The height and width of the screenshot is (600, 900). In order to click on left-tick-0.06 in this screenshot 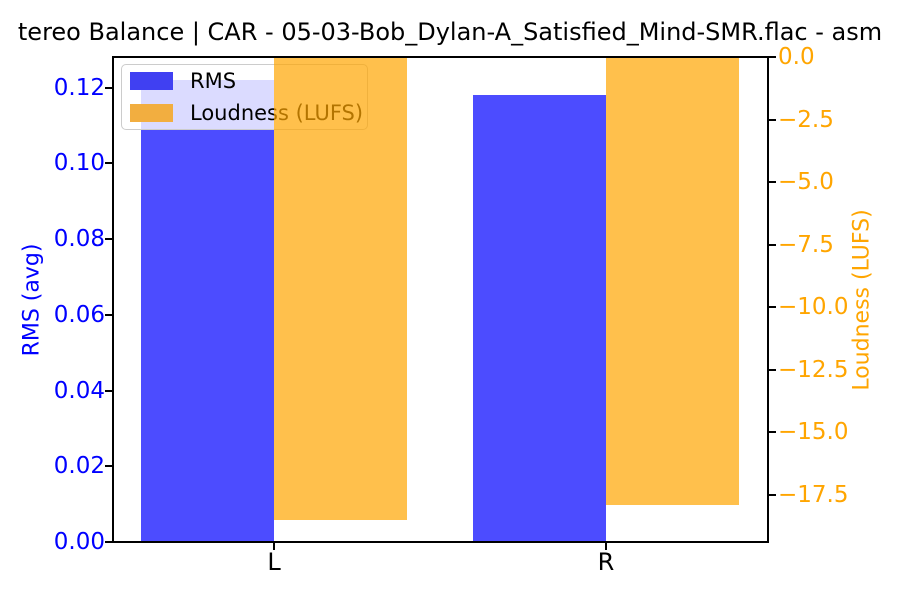, I will do `click(109, 314)`.